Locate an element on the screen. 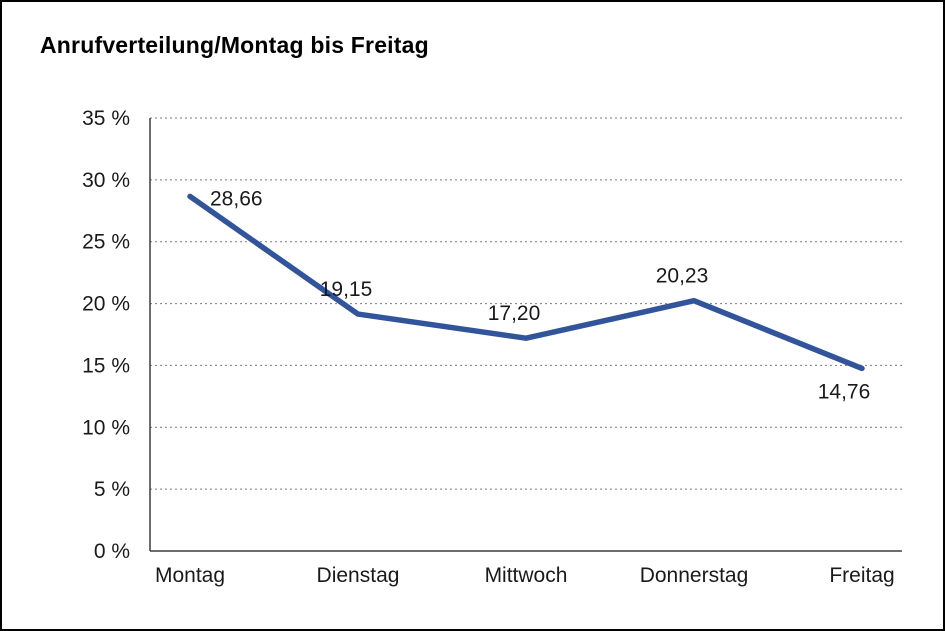 Image resolution: width=945 pixels, height=631 pixels. data-label: 14,76 is located at coordinates (844, 391).